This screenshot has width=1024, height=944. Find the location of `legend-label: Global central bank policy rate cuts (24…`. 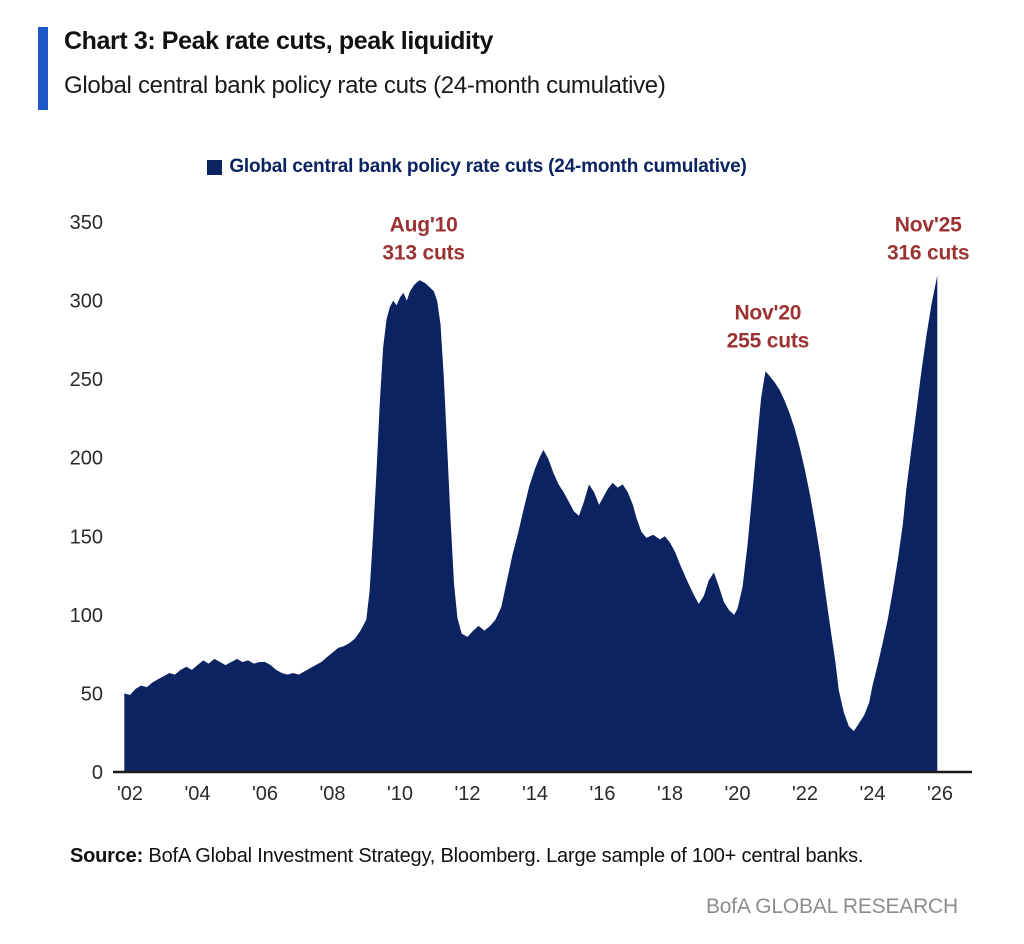

legend-label: Global central bank policy rate cuts (24… is located at coordinates (488, 166).